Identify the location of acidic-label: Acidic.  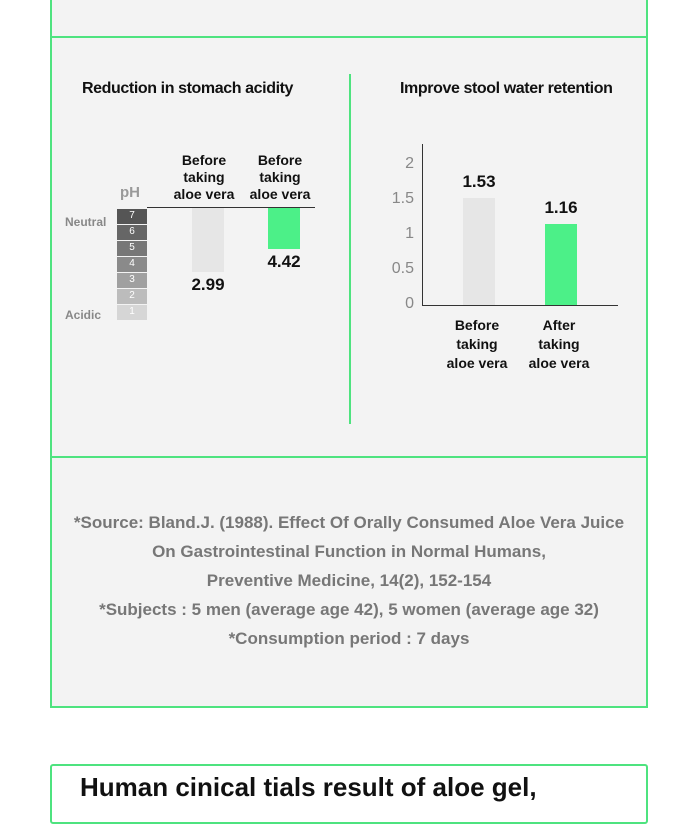
(83, 315).